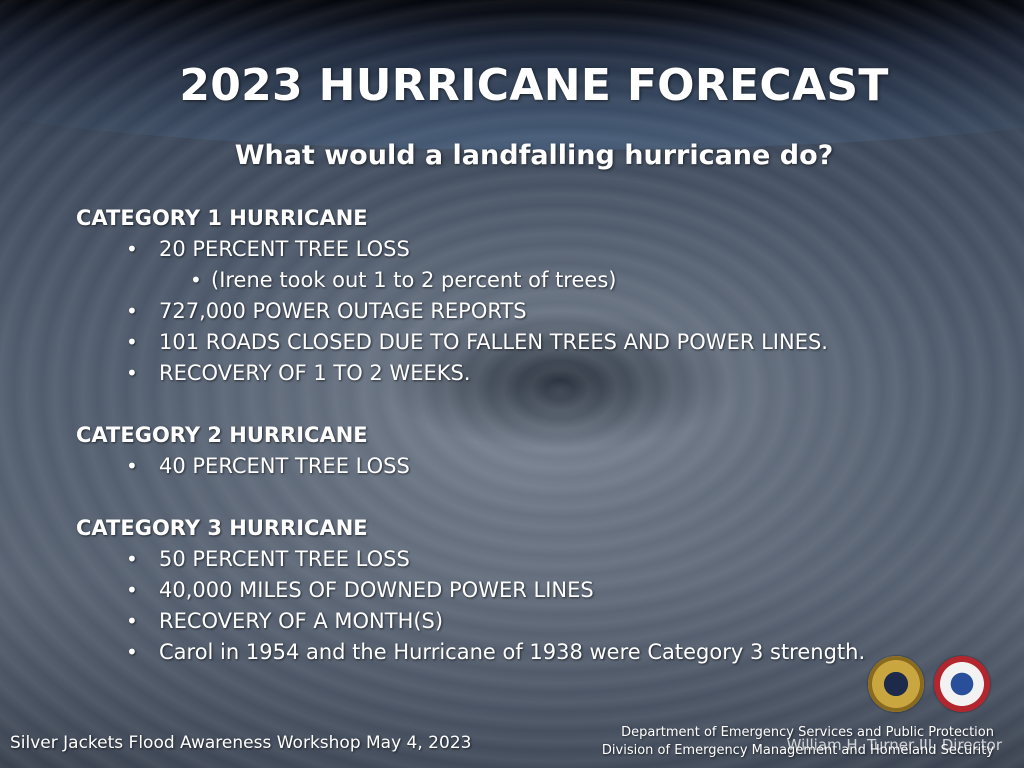 The width and height of the screenshot is (1024, 768). I want to click on list-item: 727,000 POWER OUTAGE REPORTS, so click(536, 311).